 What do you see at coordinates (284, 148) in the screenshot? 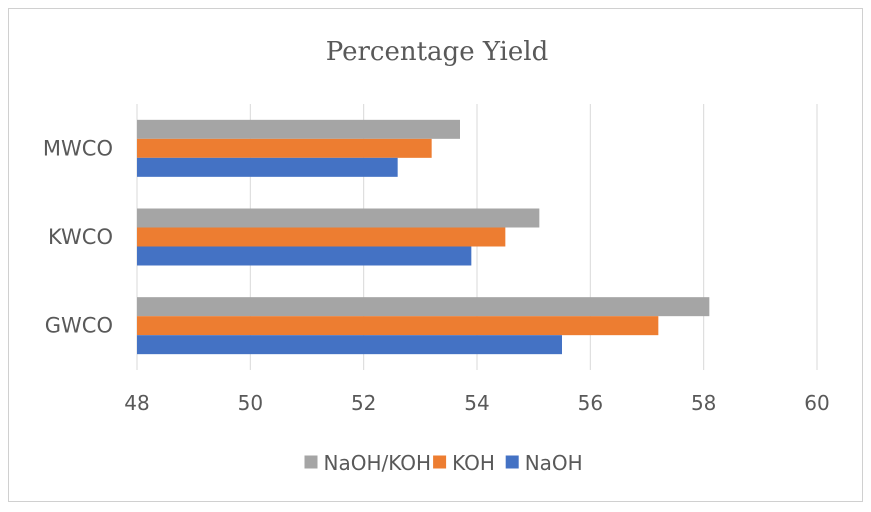
I see `bar-mwco-koh` at bounding box center [284, 148].